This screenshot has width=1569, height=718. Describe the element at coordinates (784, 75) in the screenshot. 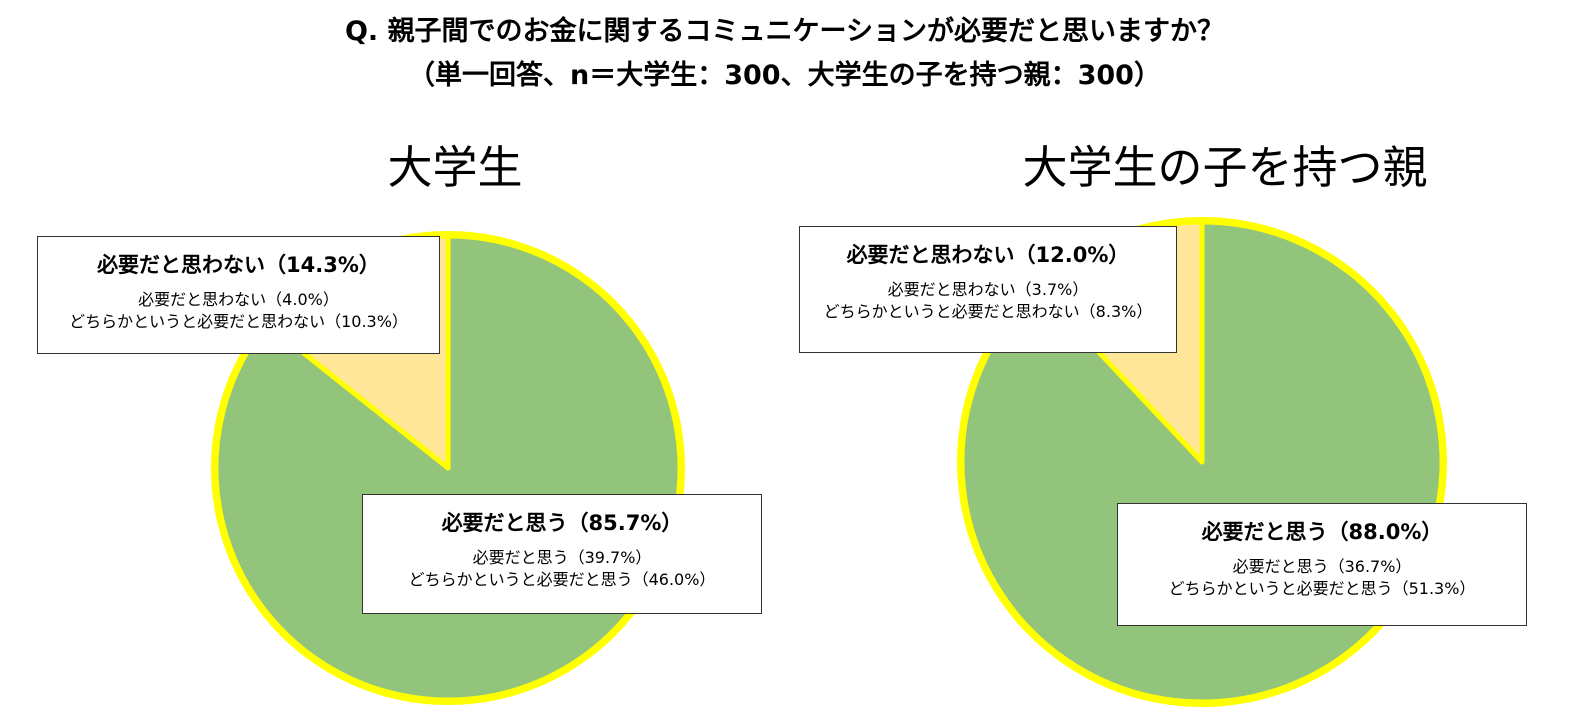

I see `question-subtitle: （単一回答、n＝大学生：300、大学生の子を持つ親：300）` at that location.